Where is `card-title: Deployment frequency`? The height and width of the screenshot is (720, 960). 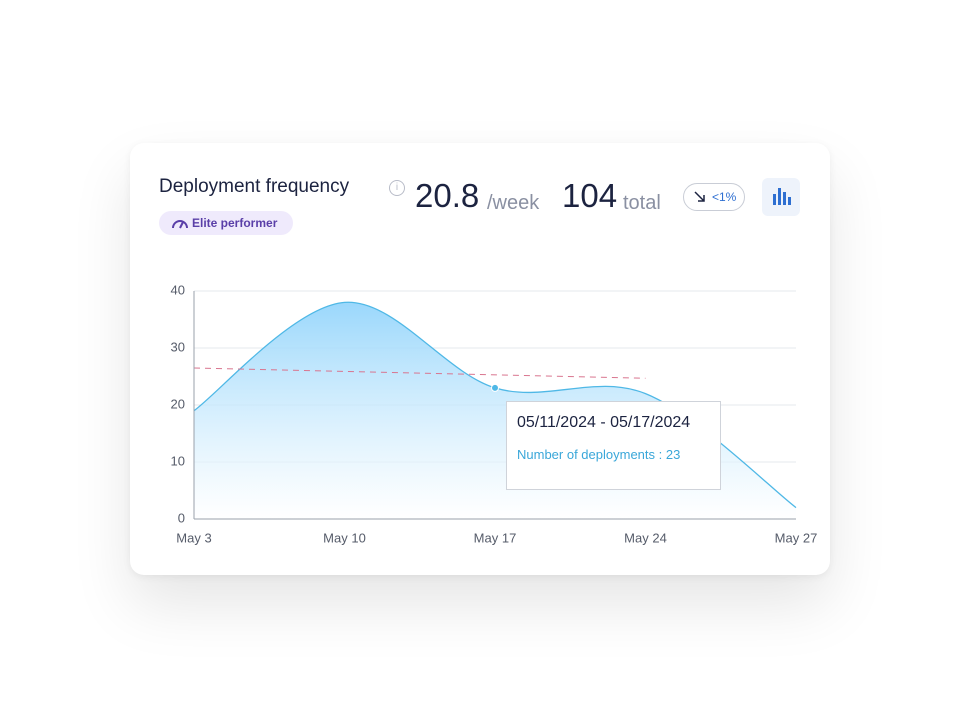
card-title: Deployment frequency is located at coordinates (254, 186).